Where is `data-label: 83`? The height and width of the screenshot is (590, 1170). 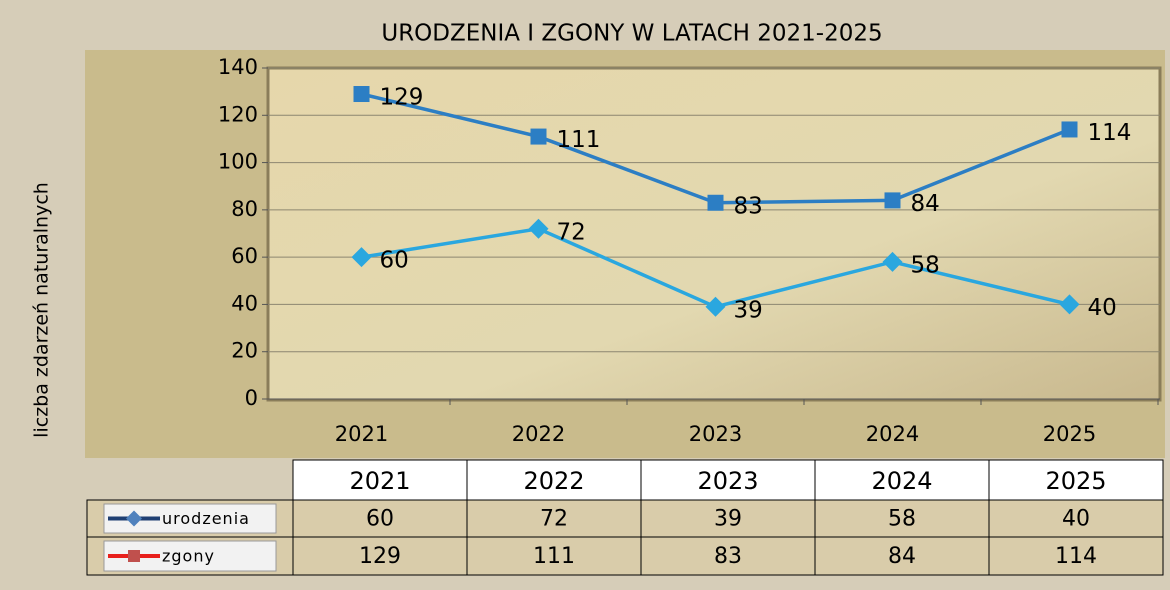 data-label: 83 is located at coordinates (748, 206).